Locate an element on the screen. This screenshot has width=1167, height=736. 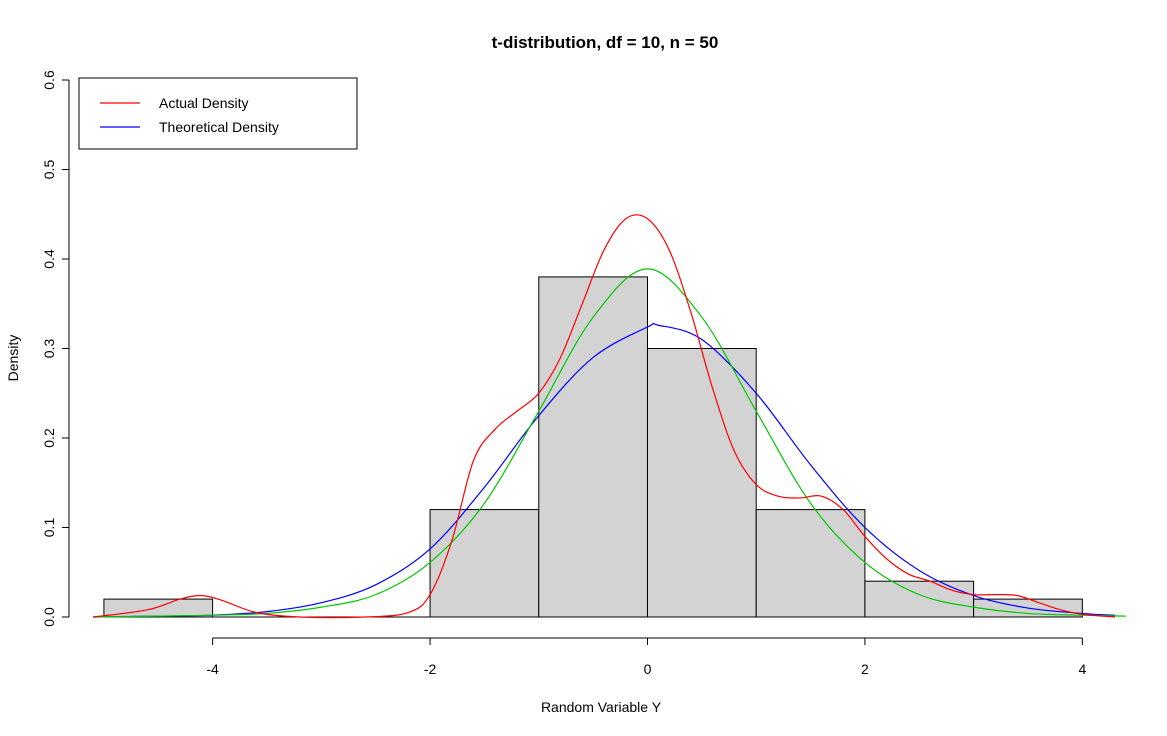
x-tick-label: 0 is located at coordinates (648, 669).